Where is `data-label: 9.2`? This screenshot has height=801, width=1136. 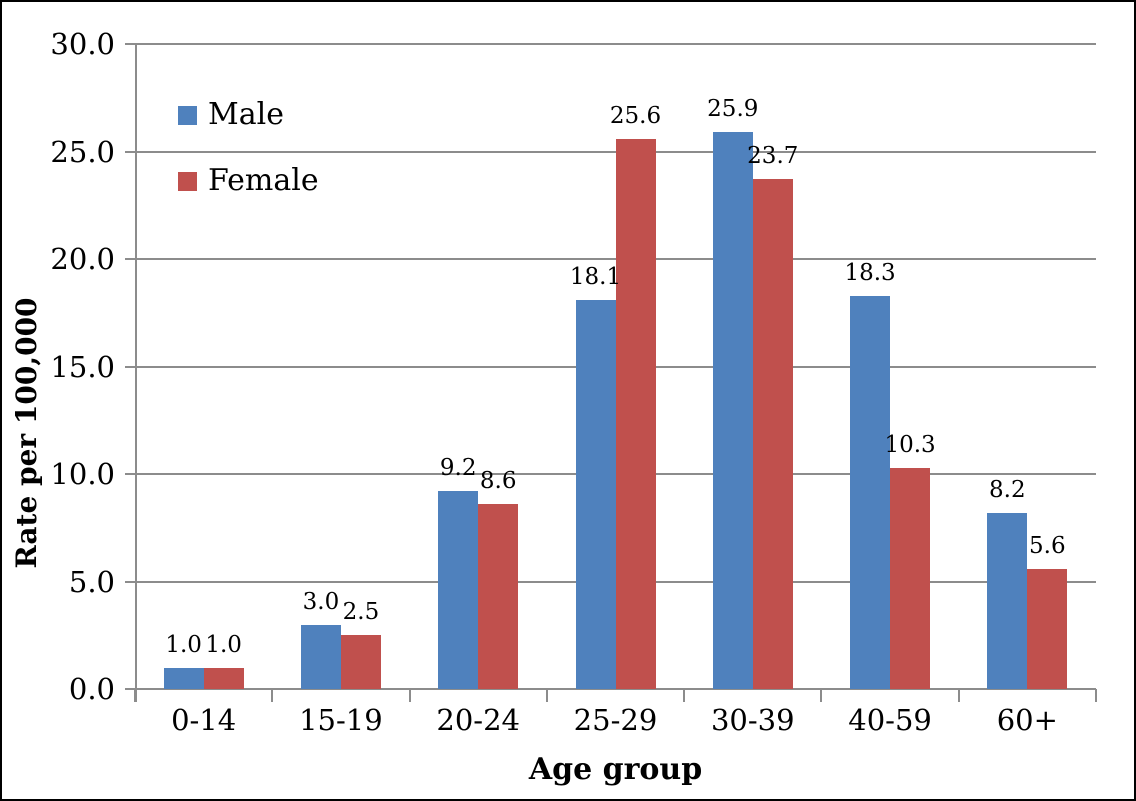 data-label: 9.2 is located at coordinates (458, 468).